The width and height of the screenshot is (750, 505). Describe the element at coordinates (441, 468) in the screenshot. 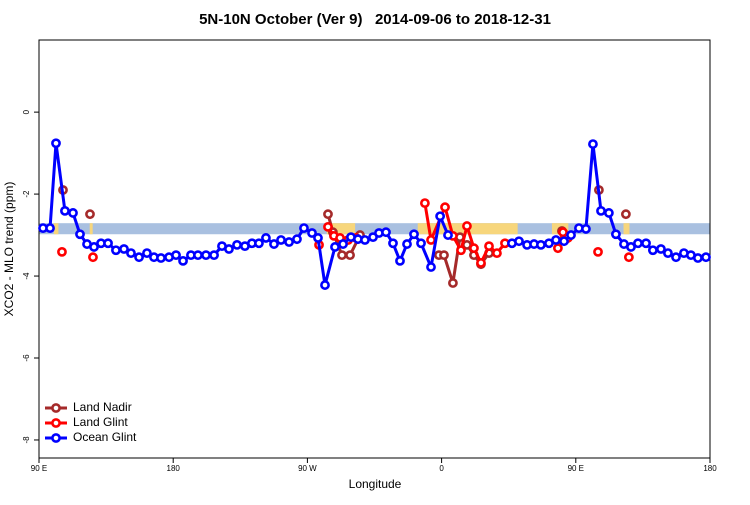

I see `x-tick-label: 0` at that location.